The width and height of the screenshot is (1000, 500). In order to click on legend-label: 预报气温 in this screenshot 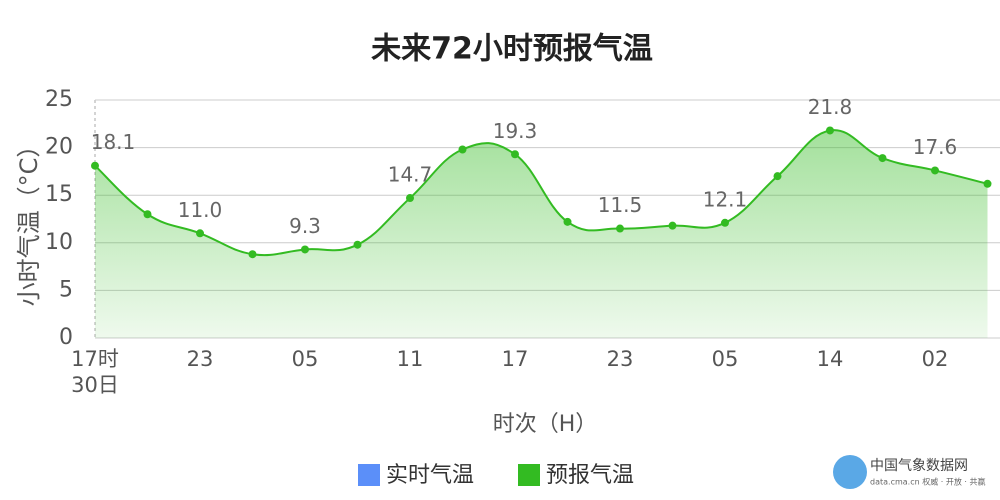, I will do `click(590, 475)`.